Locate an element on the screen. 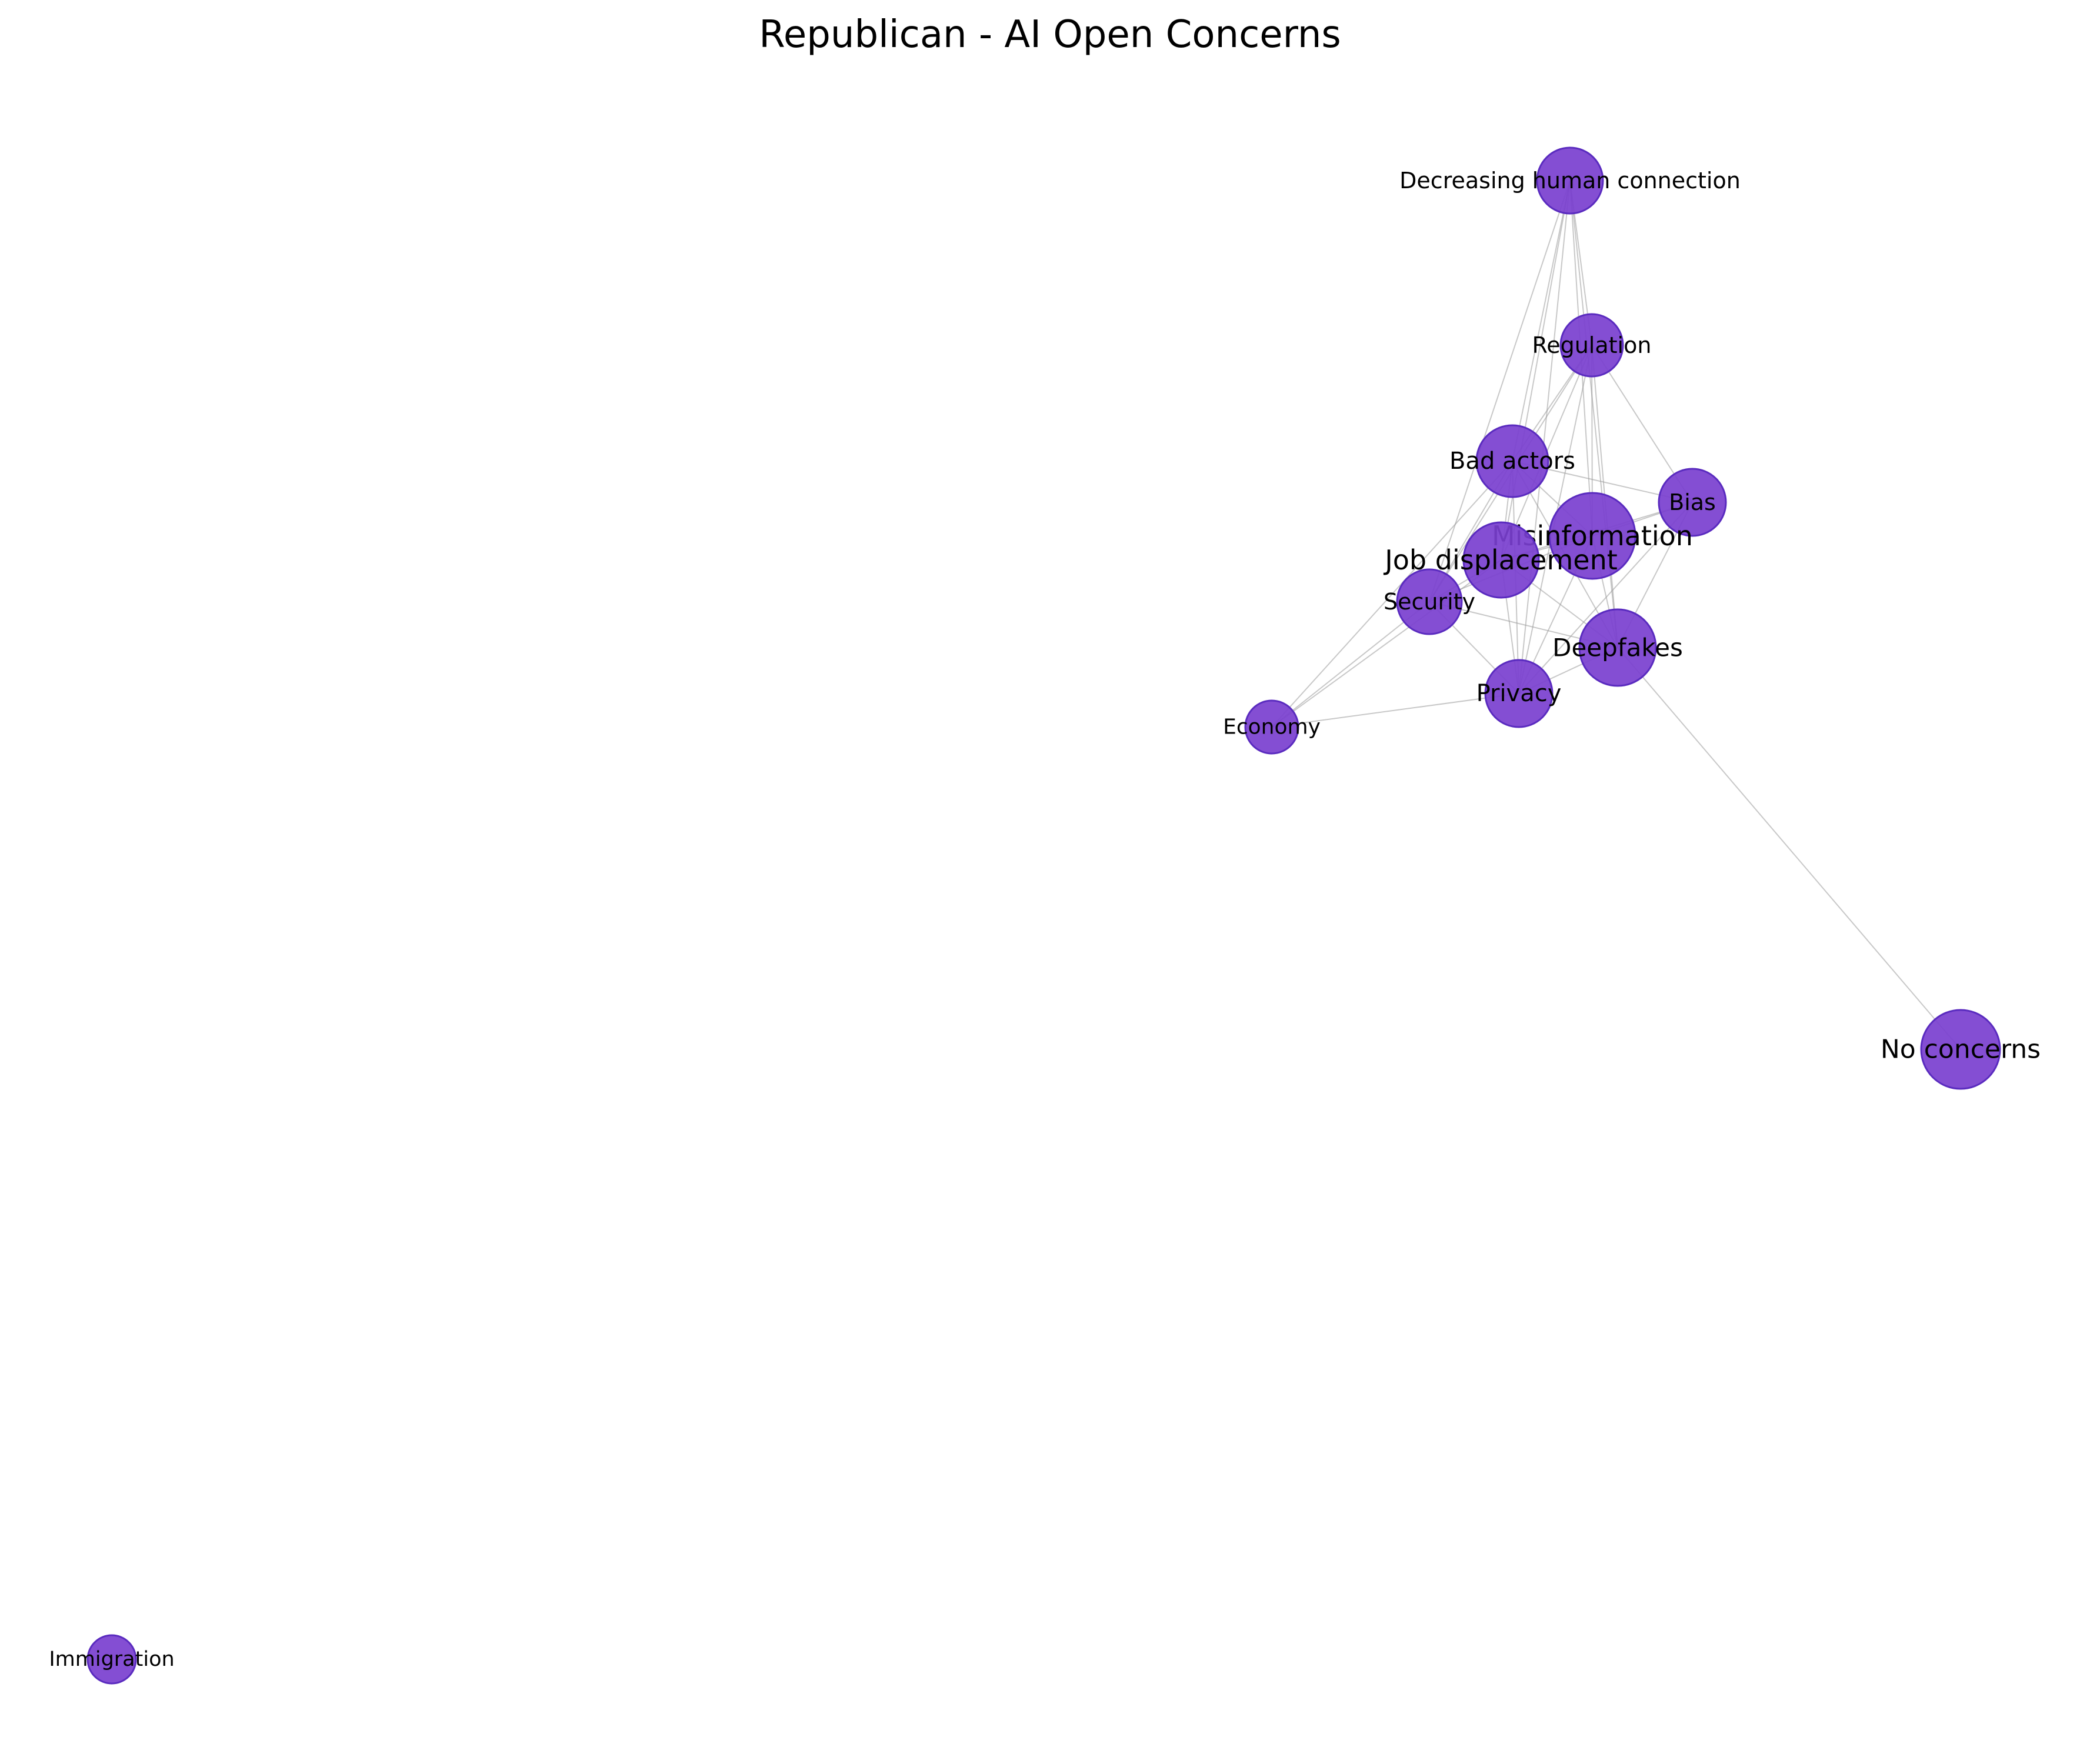 Image resolution: width=2100 pixels, height=1747 pixels. edge-security-economy is located at coordinates (1350, 664).